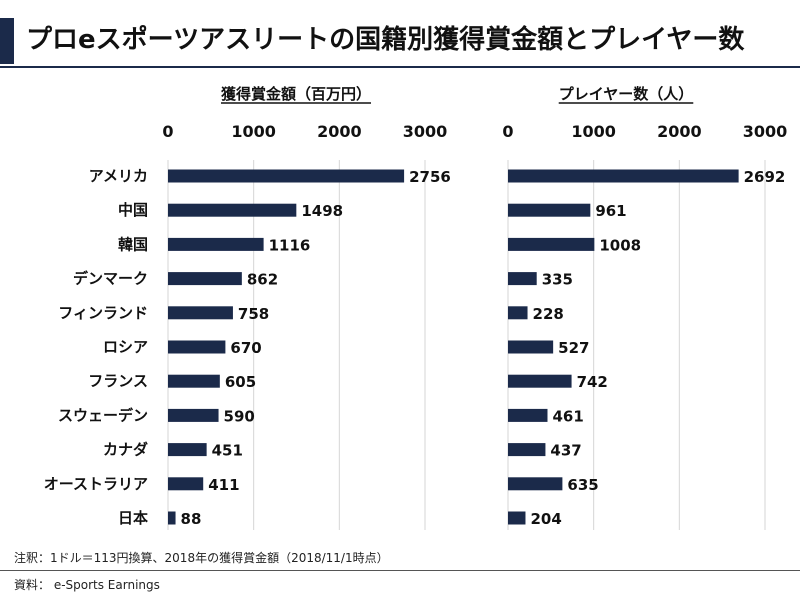 The height and width of the screenshot is (600, 800). I want to click on prize-data-label: 758, so click(253, 314).